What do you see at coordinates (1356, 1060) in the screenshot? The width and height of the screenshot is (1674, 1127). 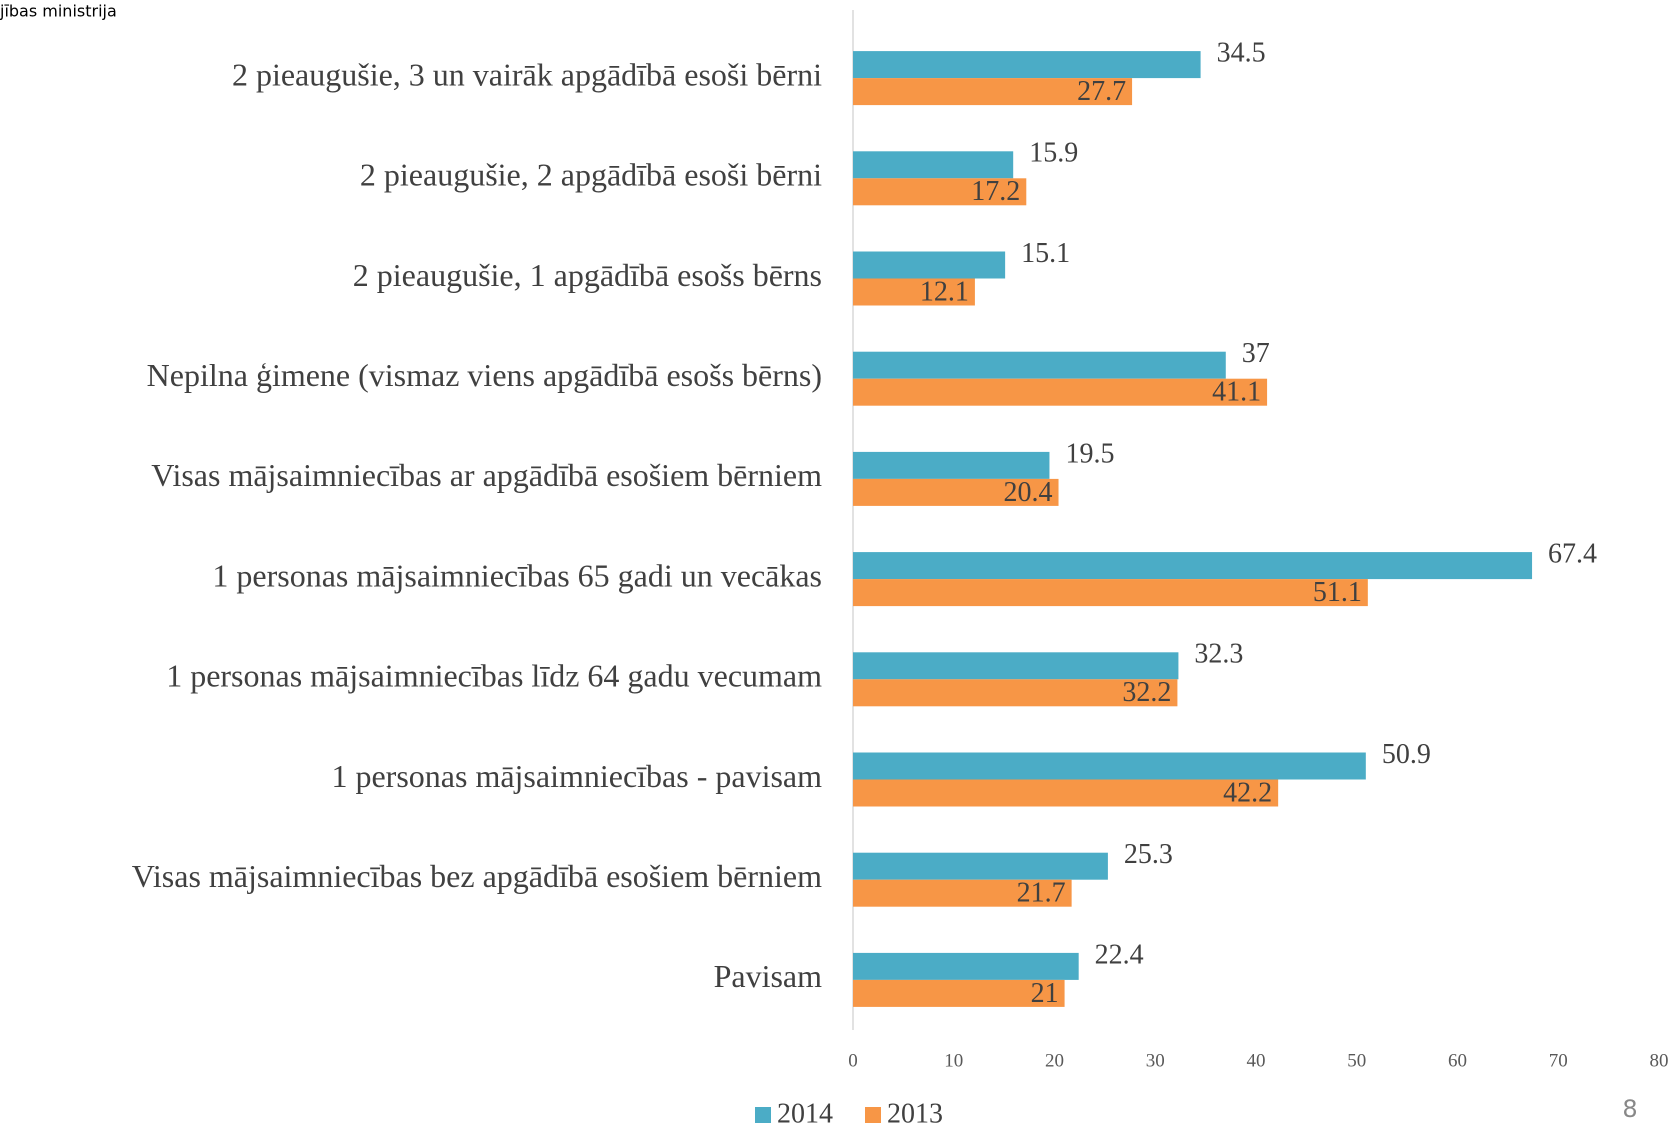 I see `x-tick-label: 50` at bounding box center [1356, 1060].